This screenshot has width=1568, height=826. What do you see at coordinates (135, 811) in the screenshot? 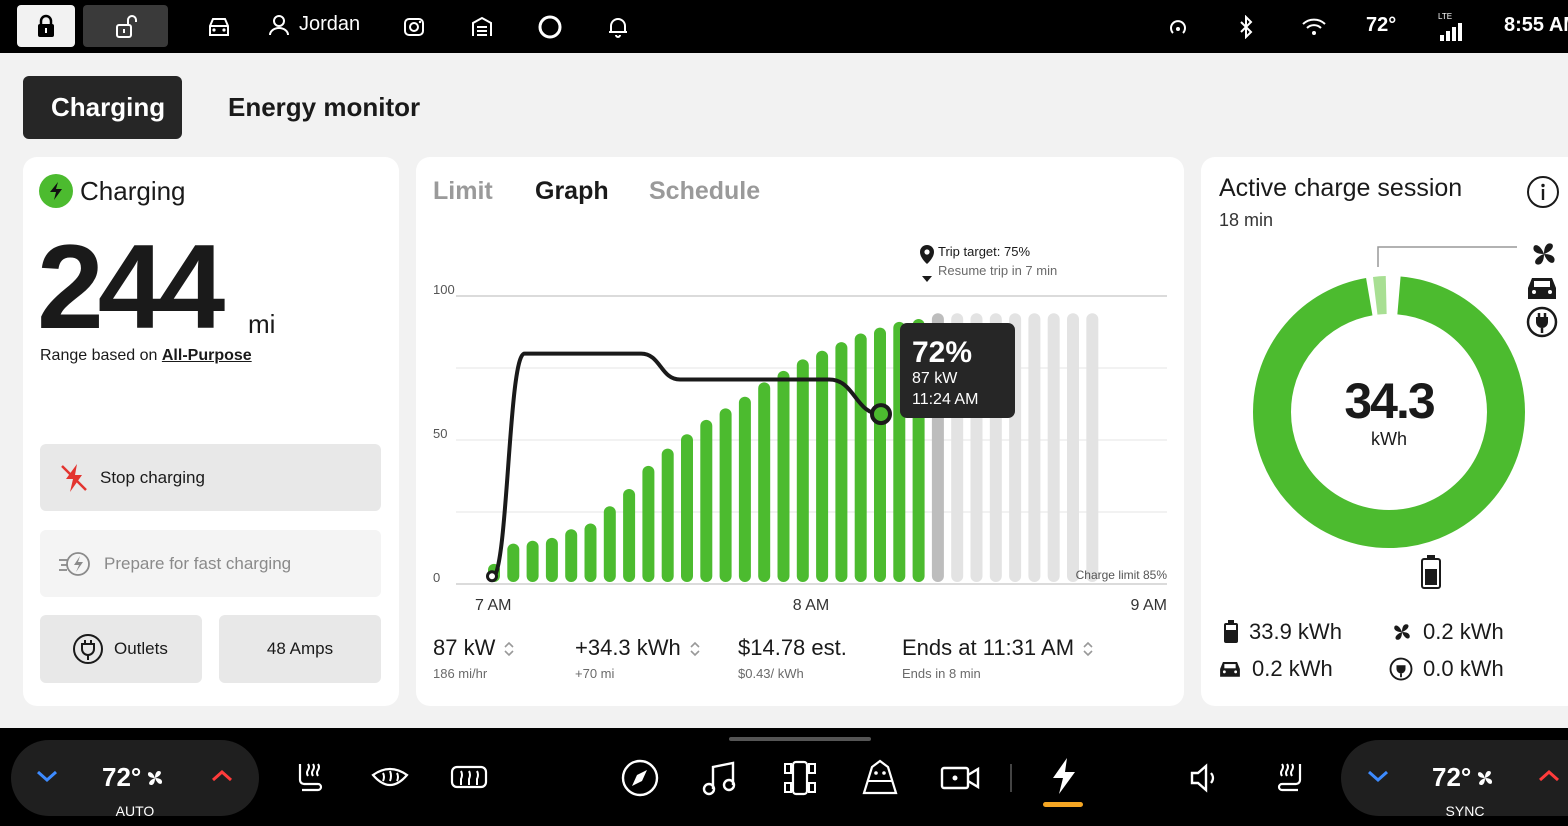
I see `driver-climate-mode: AUTO` at bounding box center [135, 811].